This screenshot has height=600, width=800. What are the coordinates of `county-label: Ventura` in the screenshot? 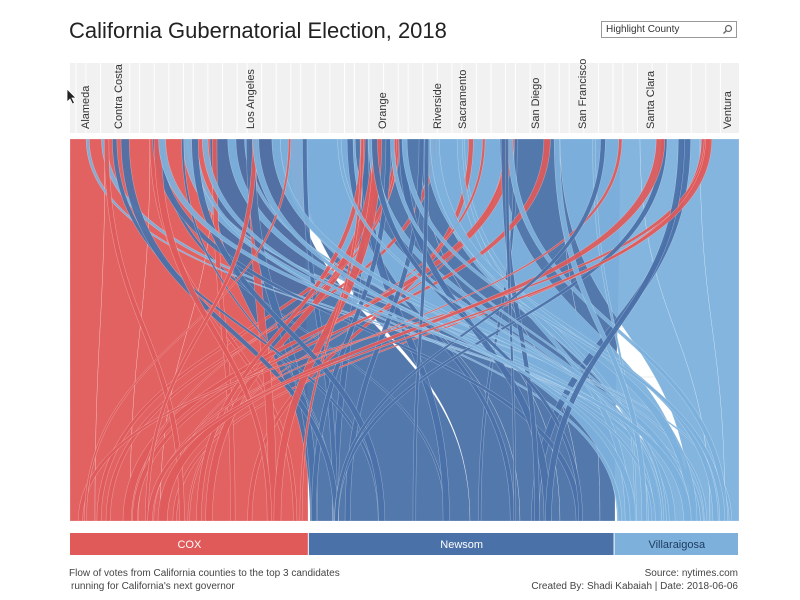 It's located at (728, 109).